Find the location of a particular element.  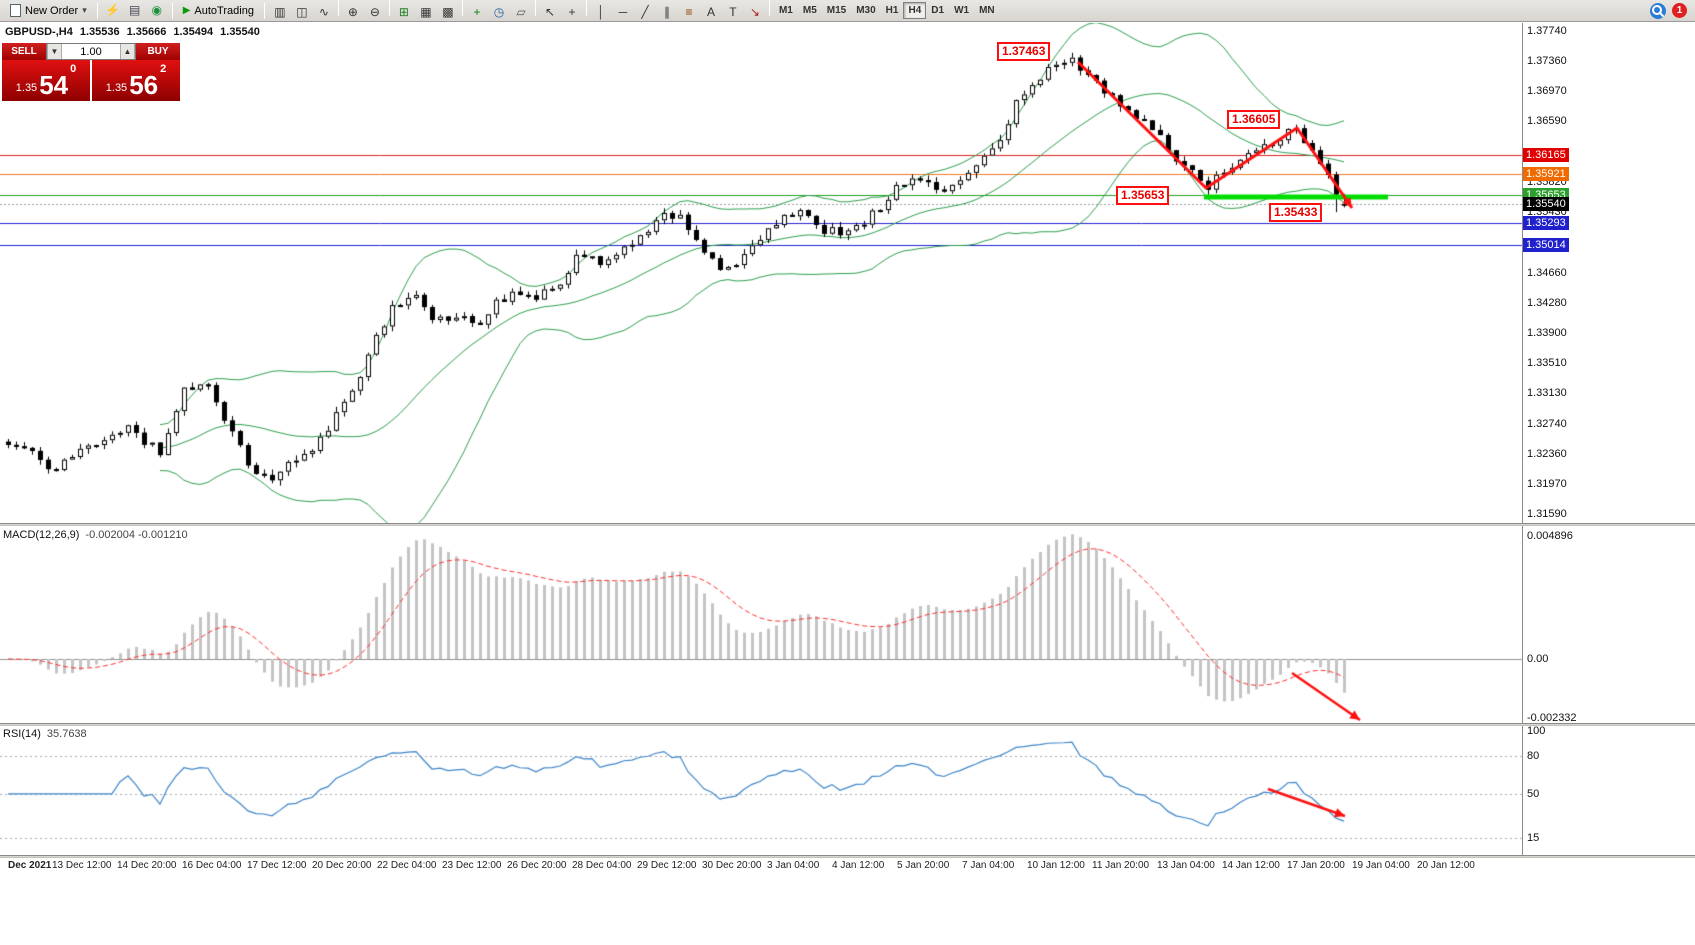

symbol-period-label: GBPUSD-,H4 is located at coordinates (39, 32).